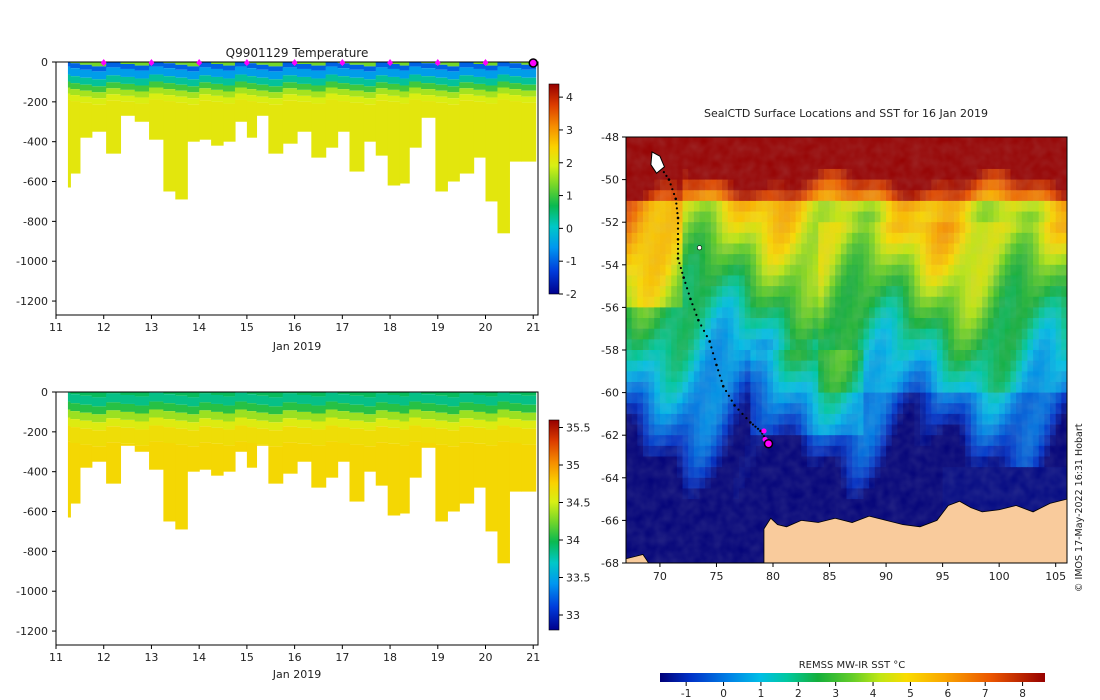  I want to click on colorbar-tick-label: 35, so click(573, 465).